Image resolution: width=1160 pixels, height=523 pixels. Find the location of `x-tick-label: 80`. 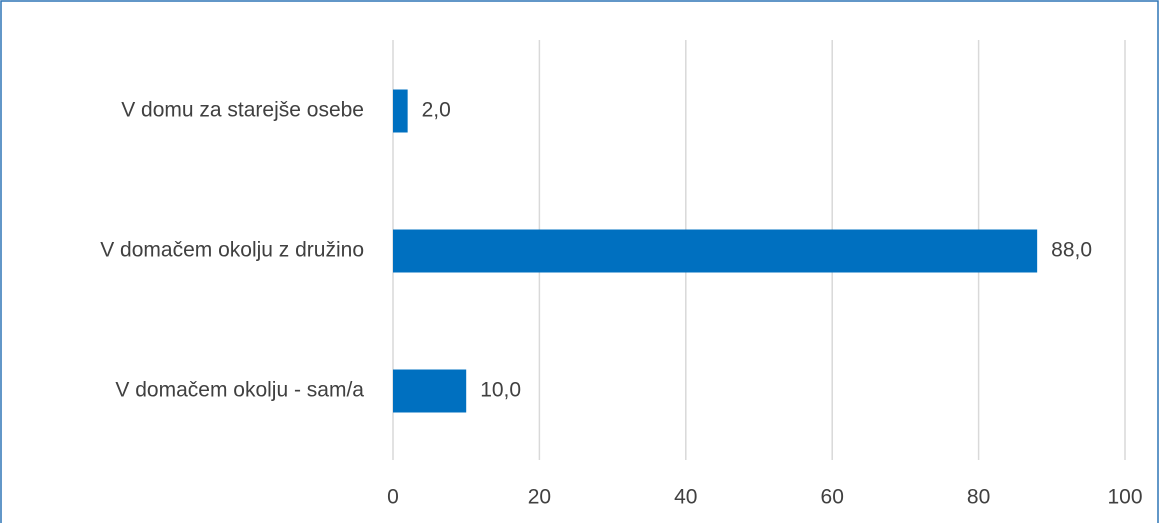

x-tick-label: 80 is located at coordinates (978, 497).